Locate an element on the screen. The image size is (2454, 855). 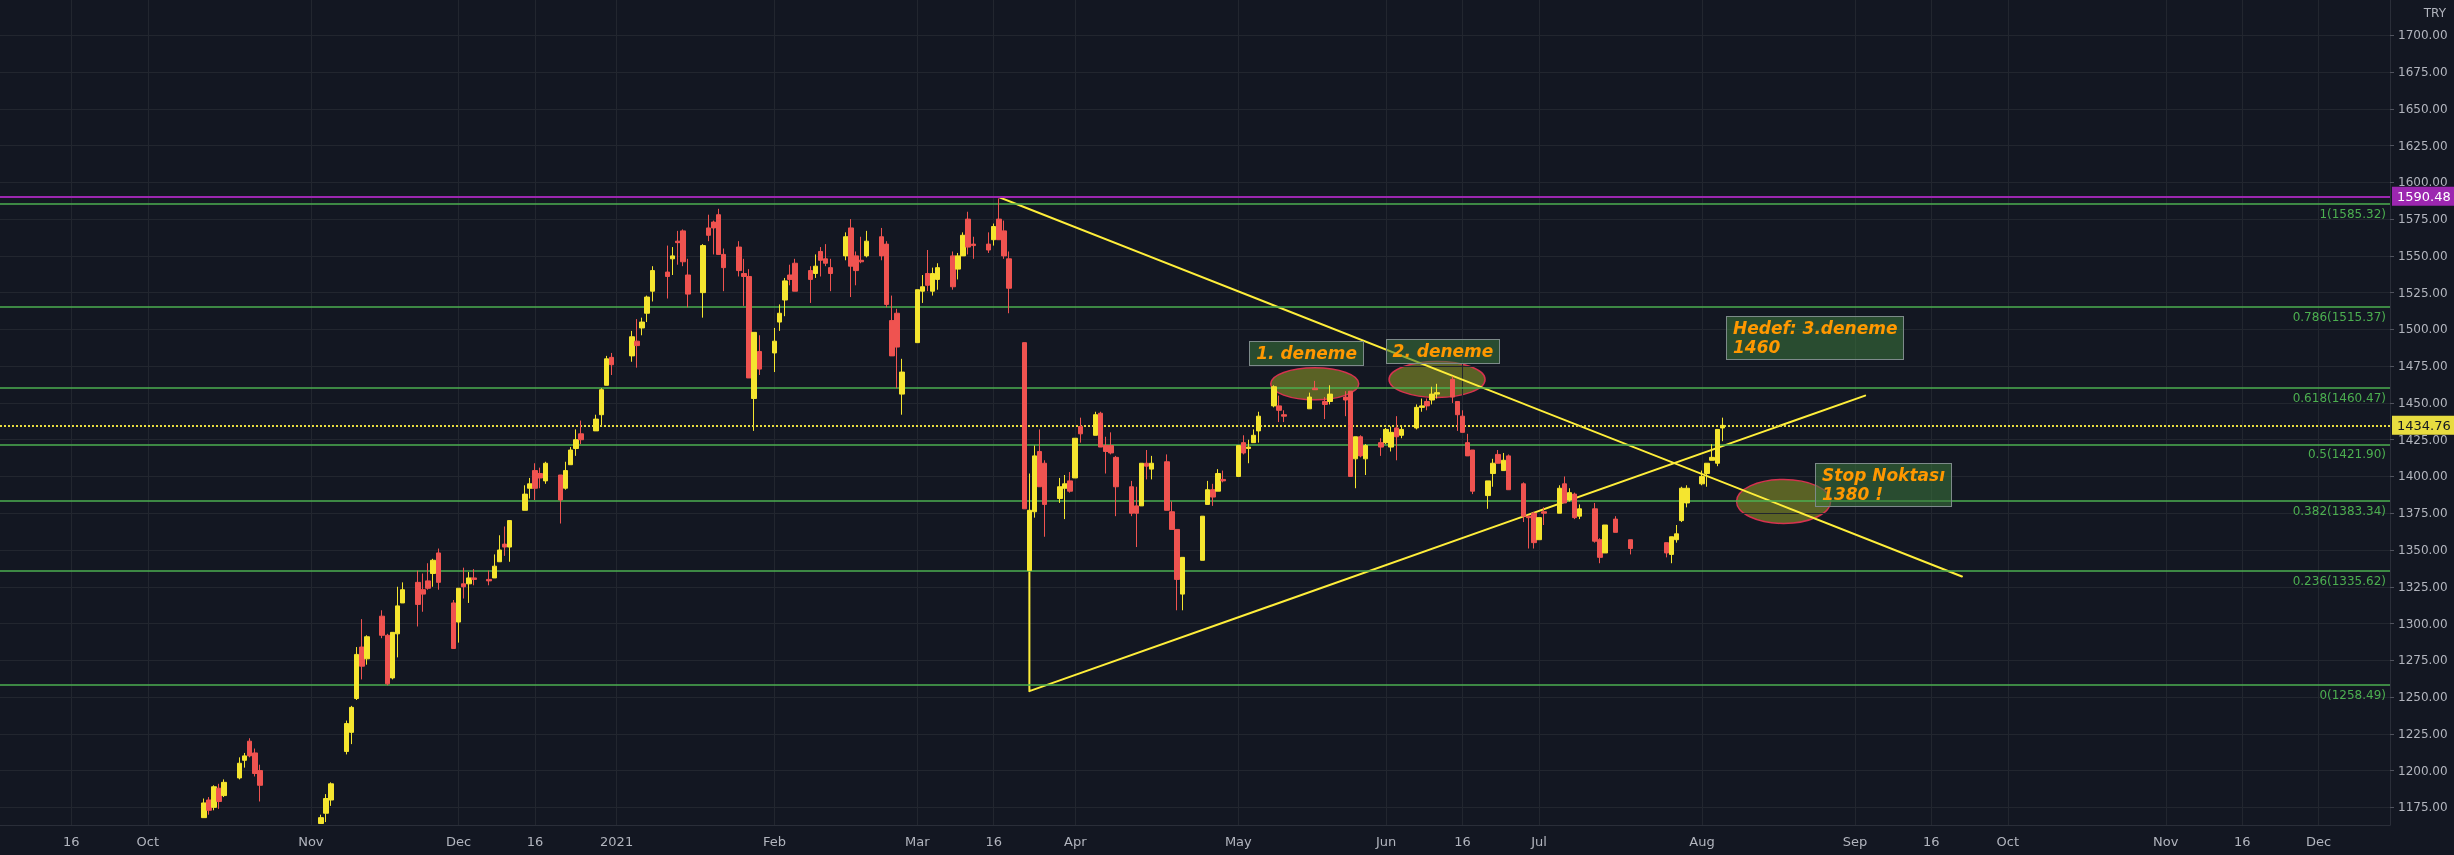
y-tick-label: 1675.00 is located at coordinates (2423, 72).